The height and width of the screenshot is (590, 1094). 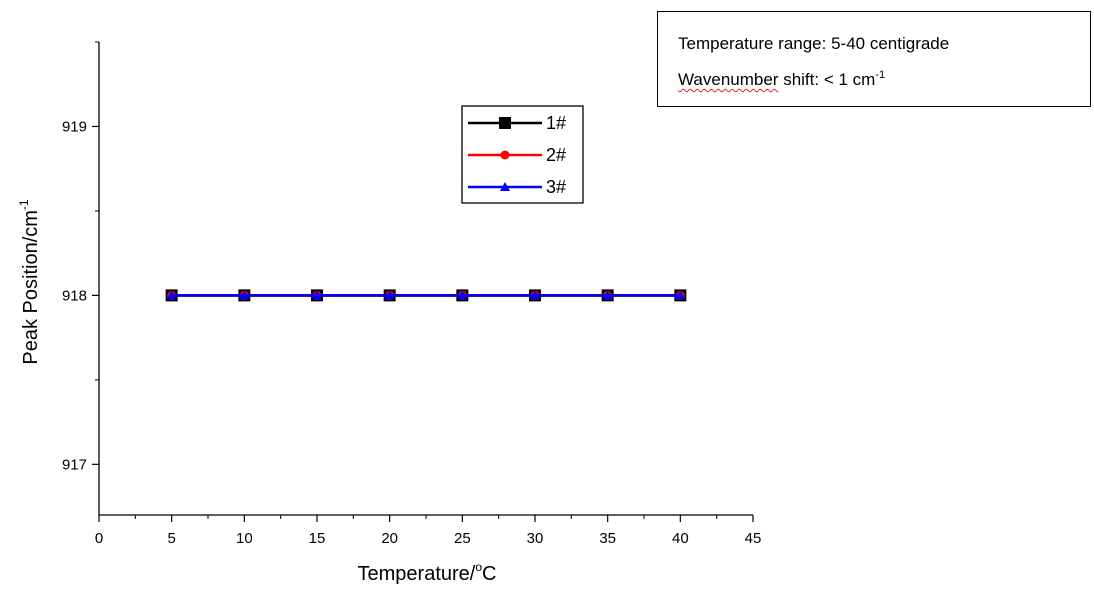 I want to click on legend-label: 3#, so click(x=556, y=187).